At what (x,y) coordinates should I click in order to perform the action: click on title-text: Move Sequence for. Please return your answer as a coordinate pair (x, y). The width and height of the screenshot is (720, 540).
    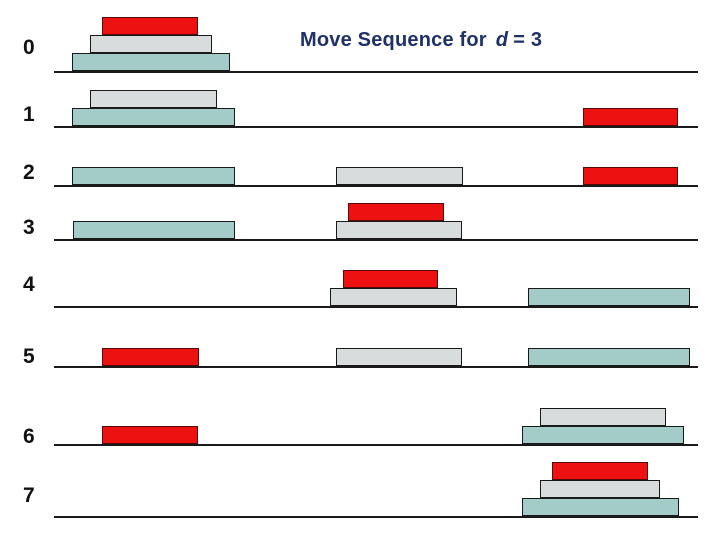
    Looking at the image, I should click on (393, 40).